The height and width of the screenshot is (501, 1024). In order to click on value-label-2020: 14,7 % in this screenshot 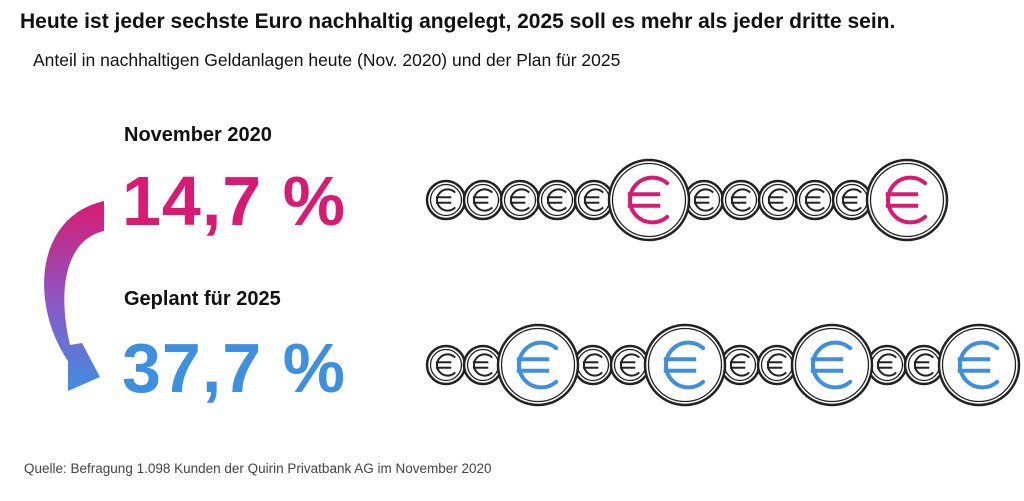, I will do `click(234, 201)`.